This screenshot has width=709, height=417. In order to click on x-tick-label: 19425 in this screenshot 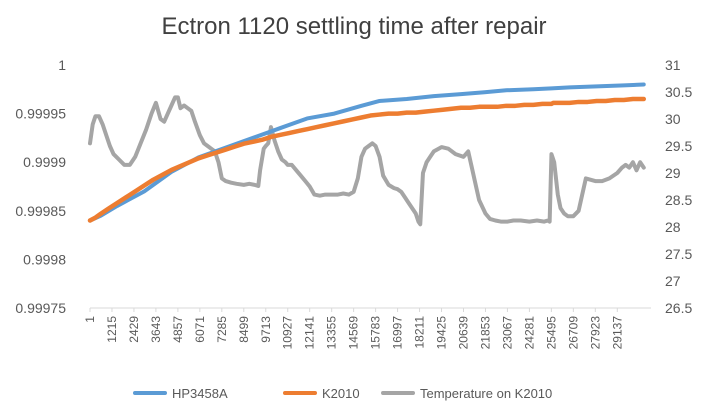, I will do `click(442, 333)`.